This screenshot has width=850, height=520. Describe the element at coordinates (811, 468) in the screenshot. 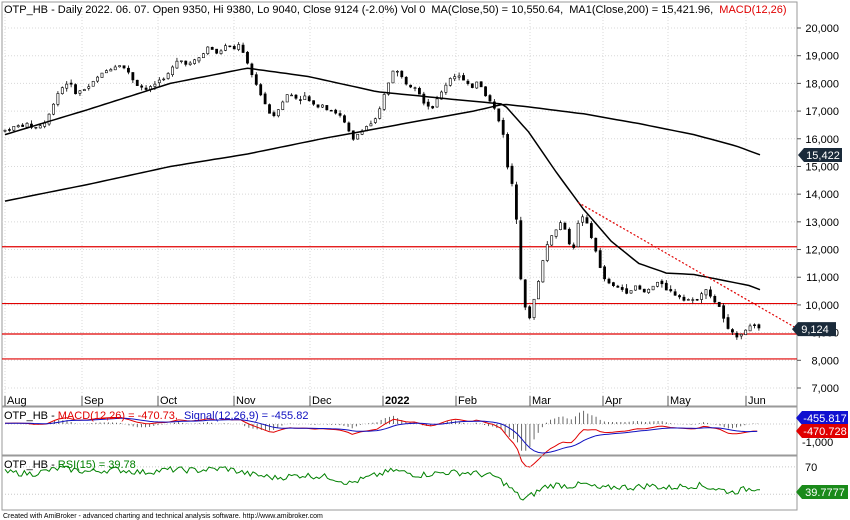

I see `rsi-tick-70: 70` at that location.